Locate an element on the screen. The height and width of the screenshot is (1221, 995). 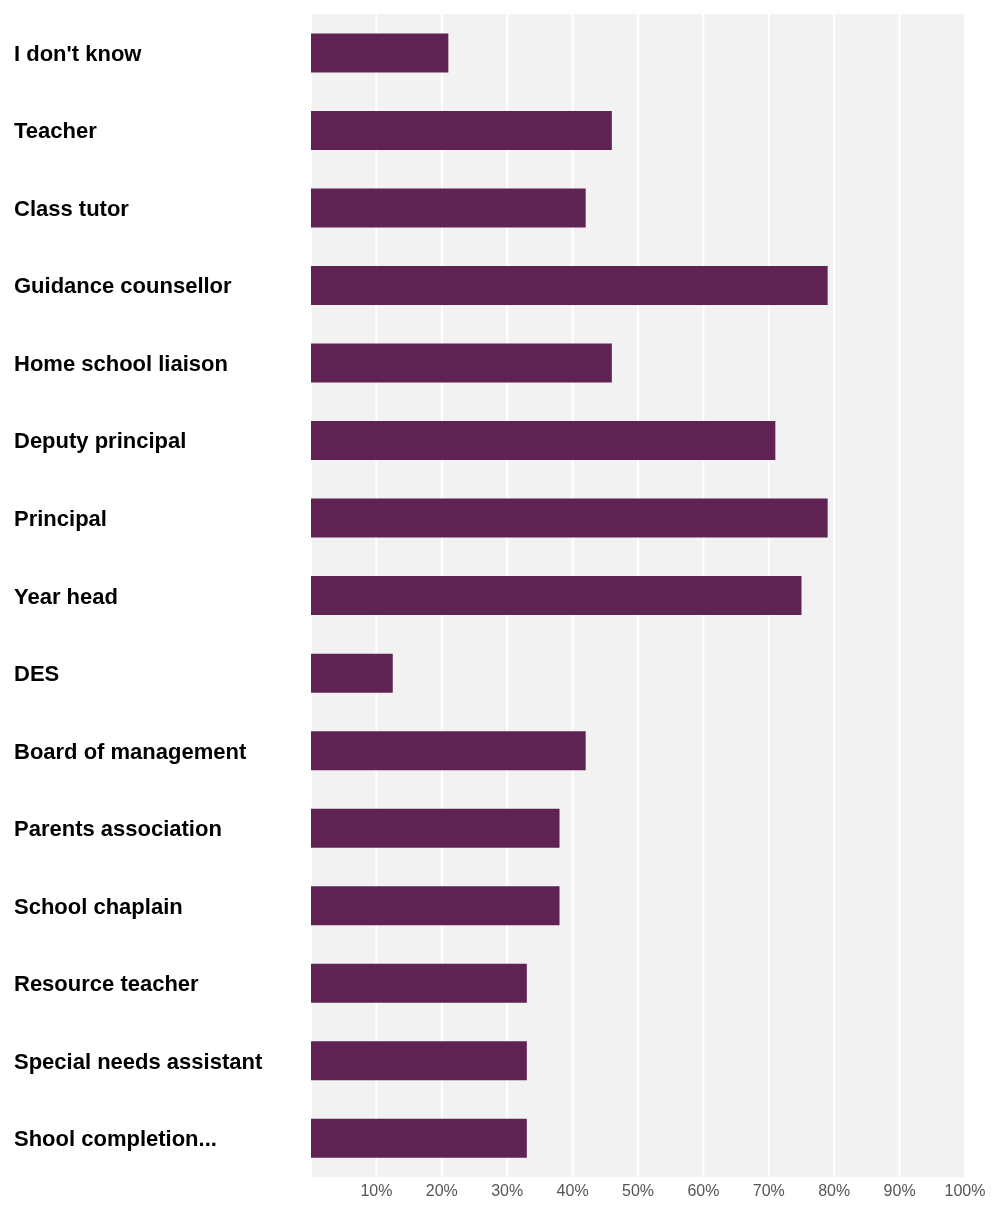
y-tick-label: School chaplain is located at coordinates (98, 906).